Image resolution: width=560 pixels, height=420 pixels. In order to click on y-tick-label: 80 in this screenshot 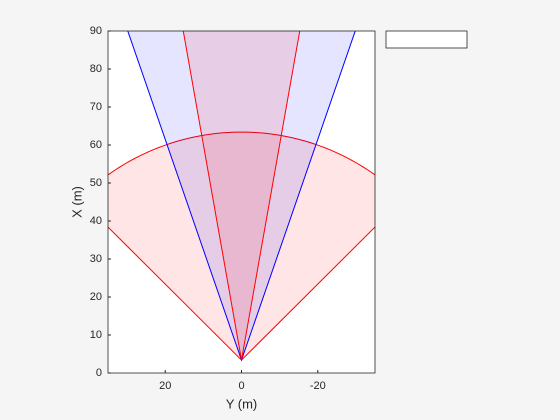, I will do `click(96, 69)`.